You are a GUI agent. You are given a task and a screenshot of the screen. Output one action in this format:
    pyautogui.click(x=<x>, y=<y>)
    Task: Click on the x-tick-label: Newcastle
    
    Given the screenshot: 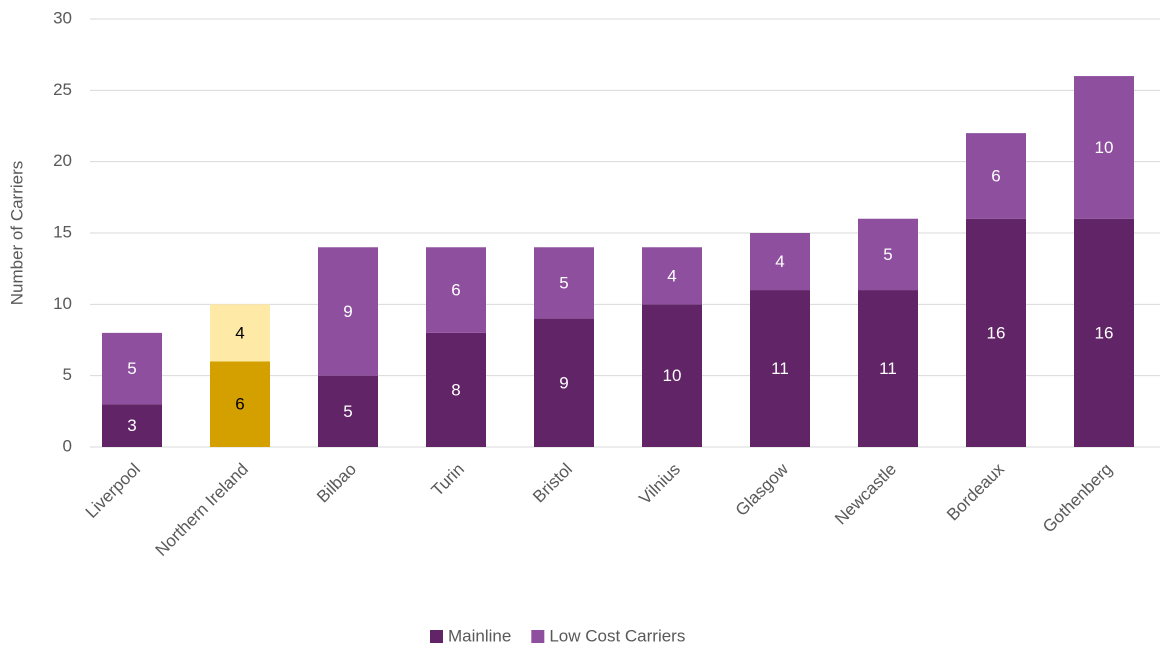 What is the action you would take?
    pyautogui.click(x=865, y=494)
    